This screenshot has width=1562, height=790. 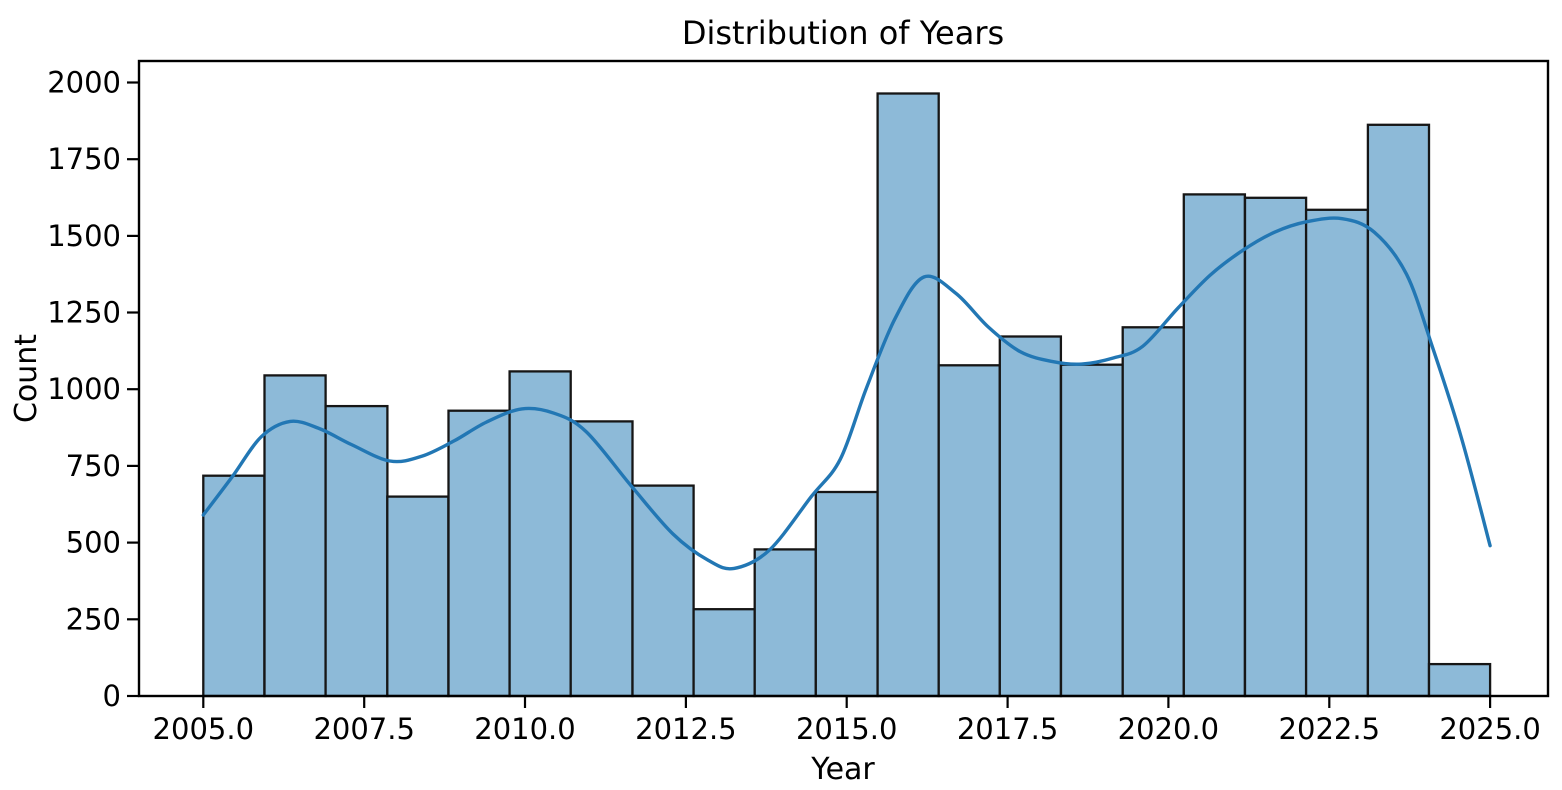 What do you see at coordinates (685, 729) in the screenshot?
I see `x-tick-label: 2012.5` at bounding box center [685, 729].